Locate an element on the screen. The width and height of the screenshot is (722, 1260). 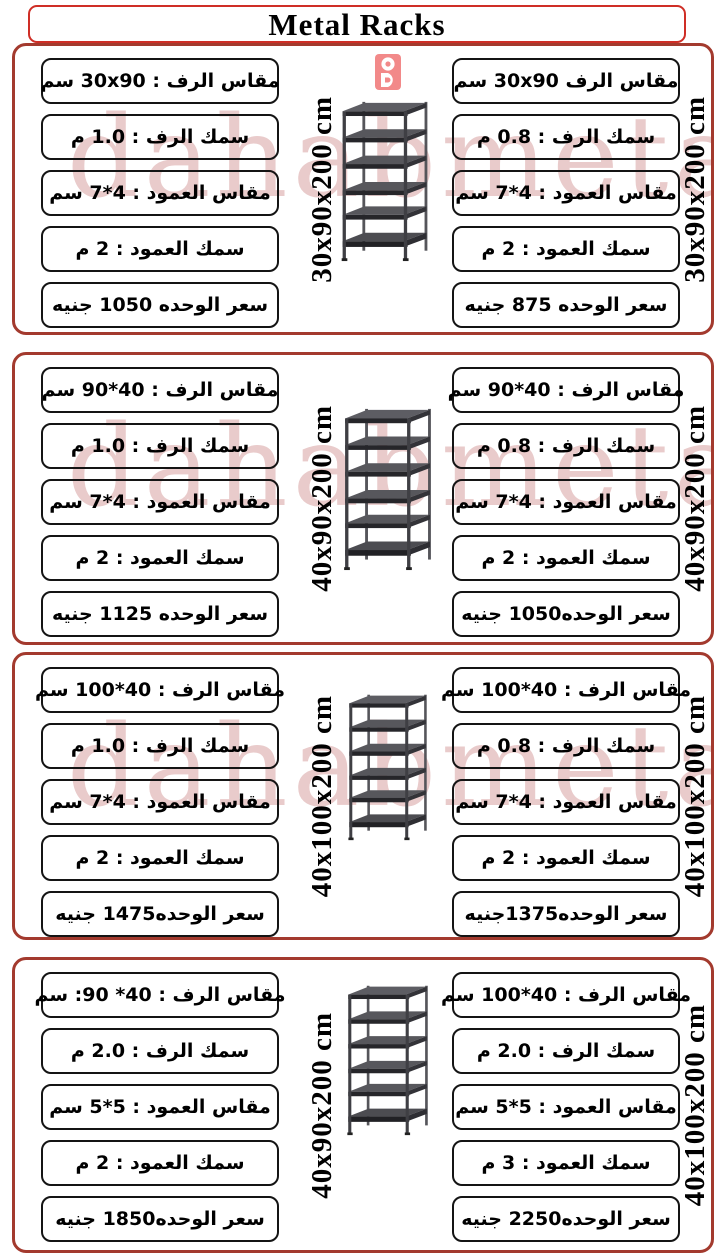
spec-box: سعر الوحده 1050 جنيه is located at coordinates (160, 305).